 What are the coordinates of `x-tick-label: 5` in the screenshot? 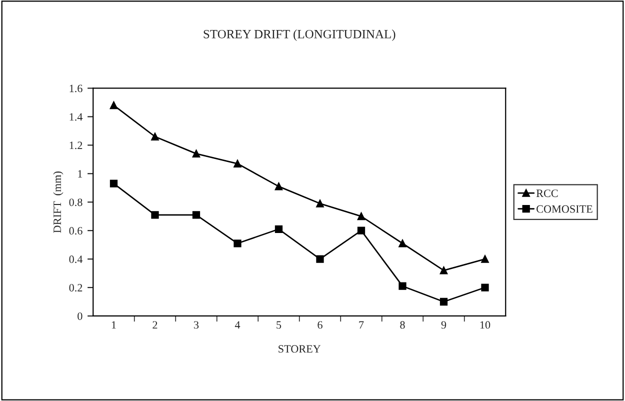 It's located at (279, 325).